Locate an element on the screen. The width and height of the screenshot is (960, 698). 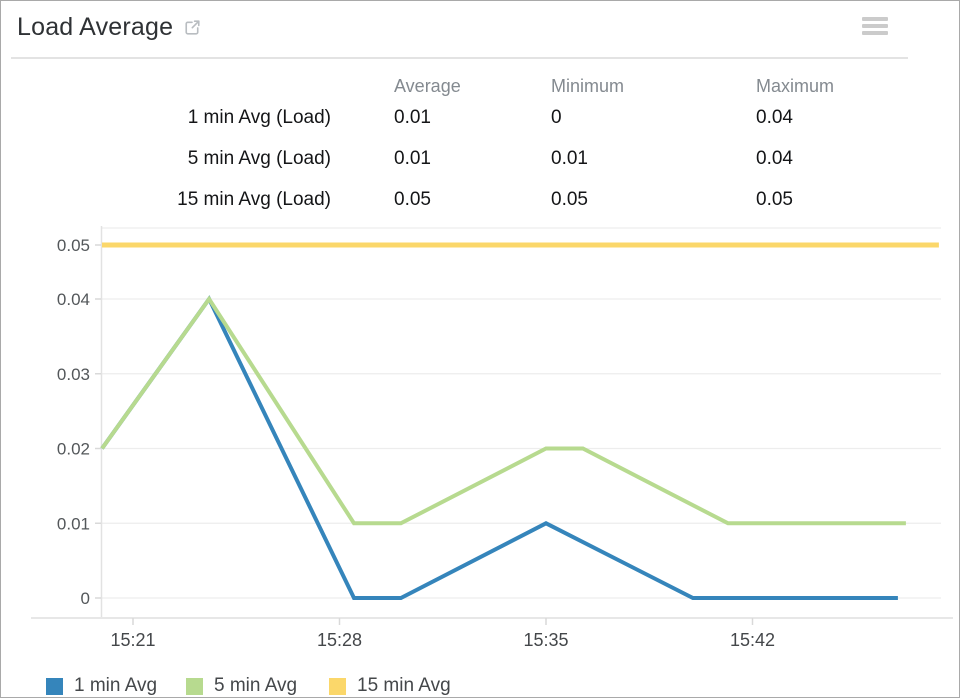
cell-15min-min: 0.05 is located at coordinates (569, 199).